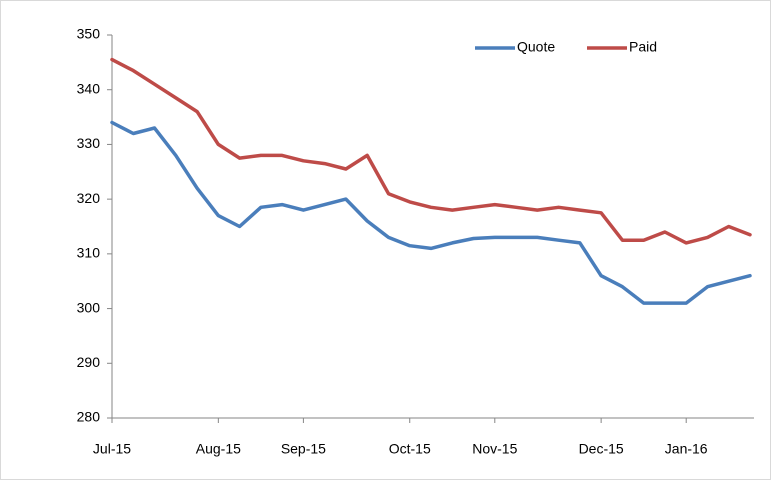  Describe the element at coordinates (303, 449) in the screenshot. I see `x-tick-label: Sep-15` at that location.